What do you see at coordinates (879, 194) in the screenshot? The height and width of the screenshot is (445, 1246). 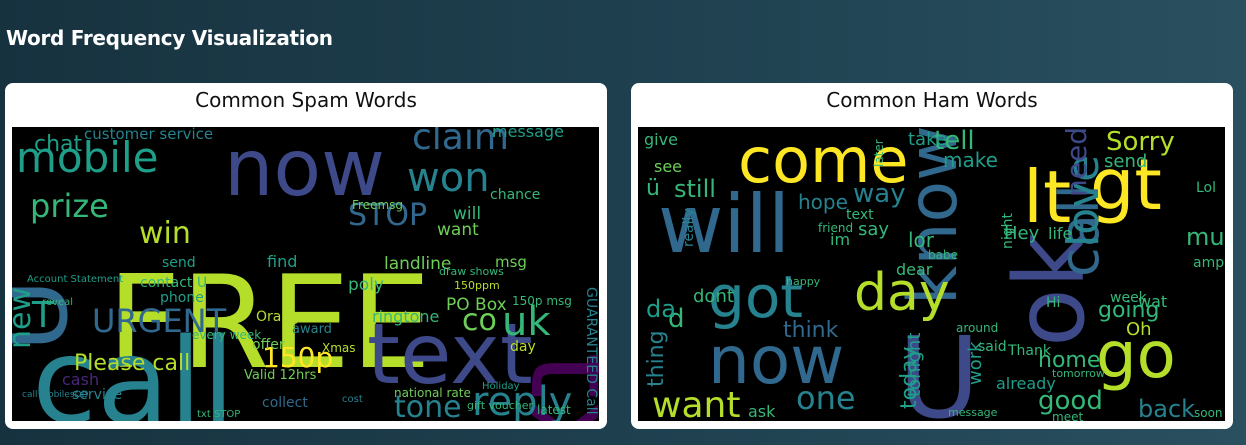 I see `ham-word: way` at bounding box center [879, 194].